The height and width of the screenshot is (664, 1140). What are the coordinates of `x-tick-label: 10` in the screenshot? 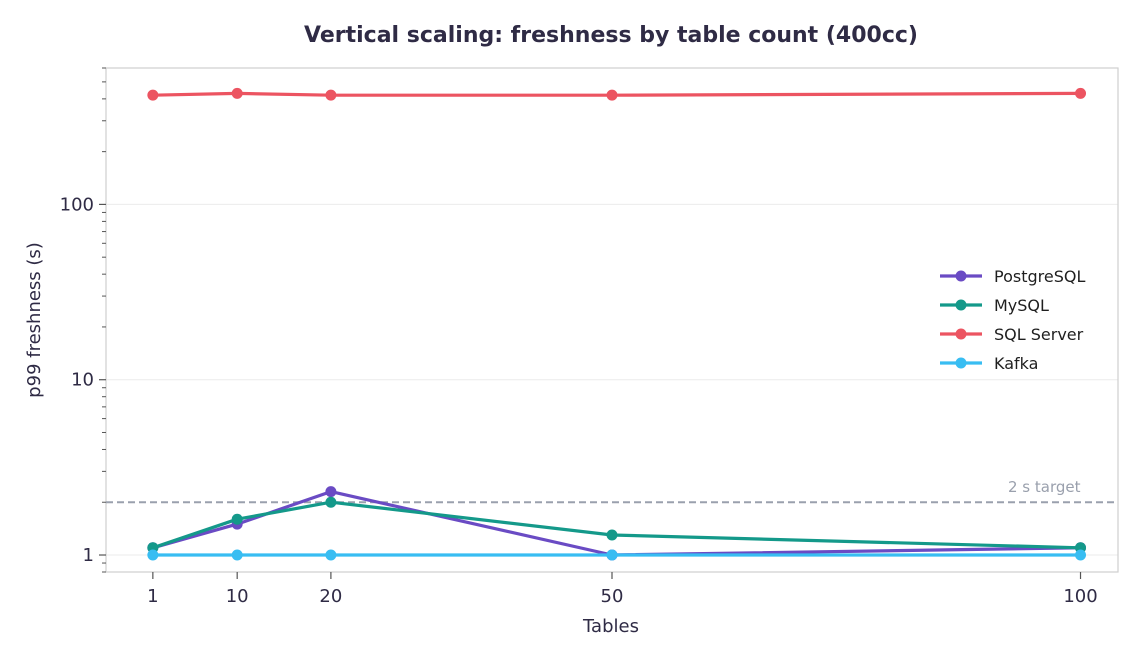 It's located at (237, 596).